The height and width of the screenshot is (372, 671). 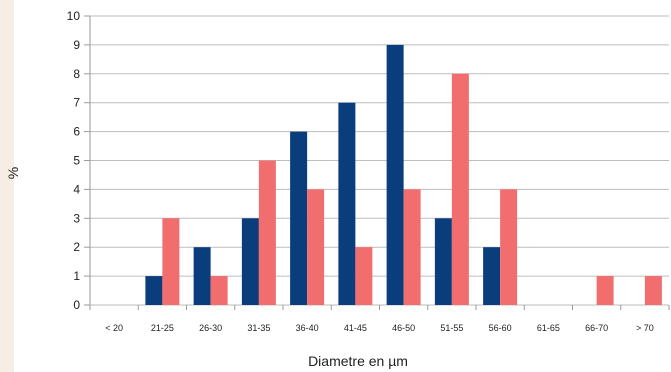 I want to click on y-tick-label: 7, so click(x=76, y=103).